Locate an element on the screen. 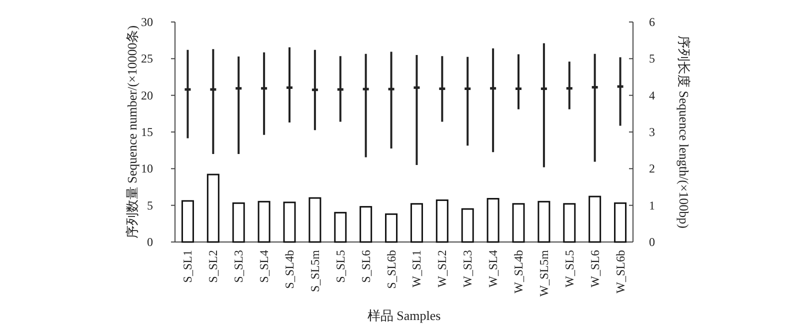 The image size is (800, 333). x-tick-label: W_SL4b is located at coordinates (519, 272).